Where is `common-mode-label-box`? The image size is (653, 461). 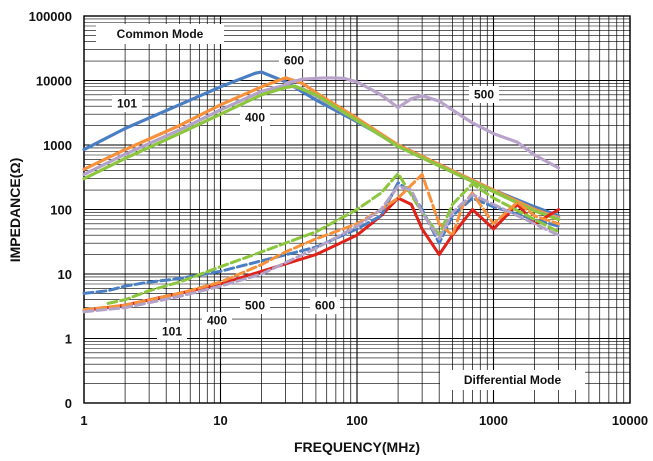 common-mode-label-box is located at coordinates (160, 34).